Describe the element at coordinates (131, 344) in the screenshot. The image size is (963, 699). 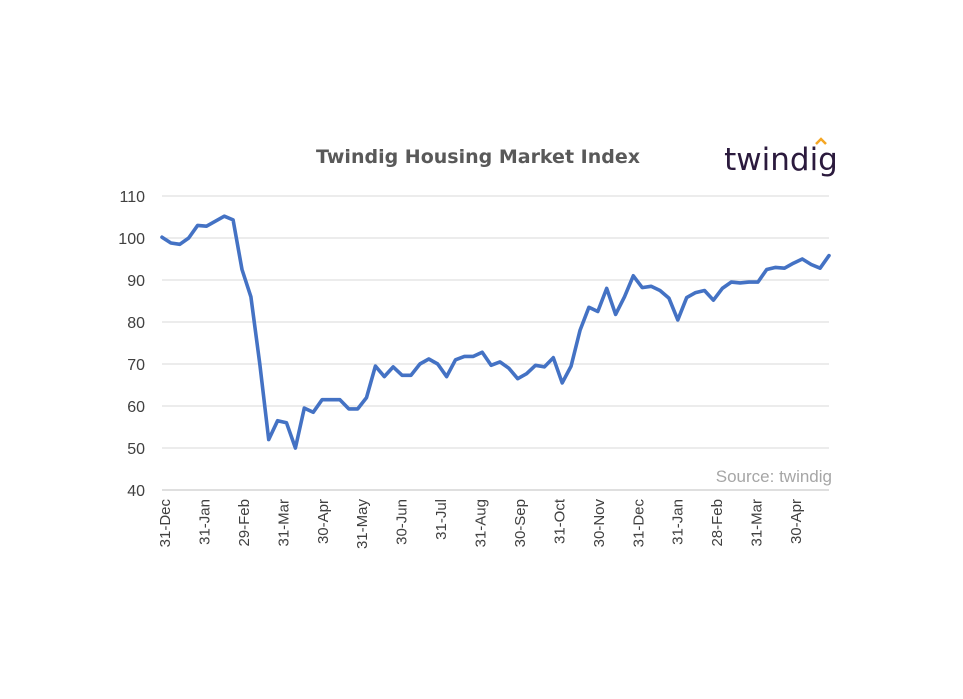
I see `y-axis-ticks: 40 50 60 70 80 90 100 110` at that location.